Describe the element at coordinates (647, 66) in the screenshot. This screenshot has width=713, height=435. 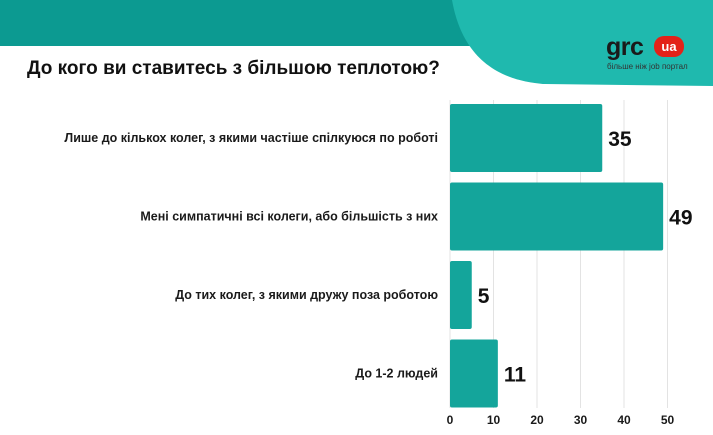
I see `logo-tagline: більше ніж job портал` at that location.